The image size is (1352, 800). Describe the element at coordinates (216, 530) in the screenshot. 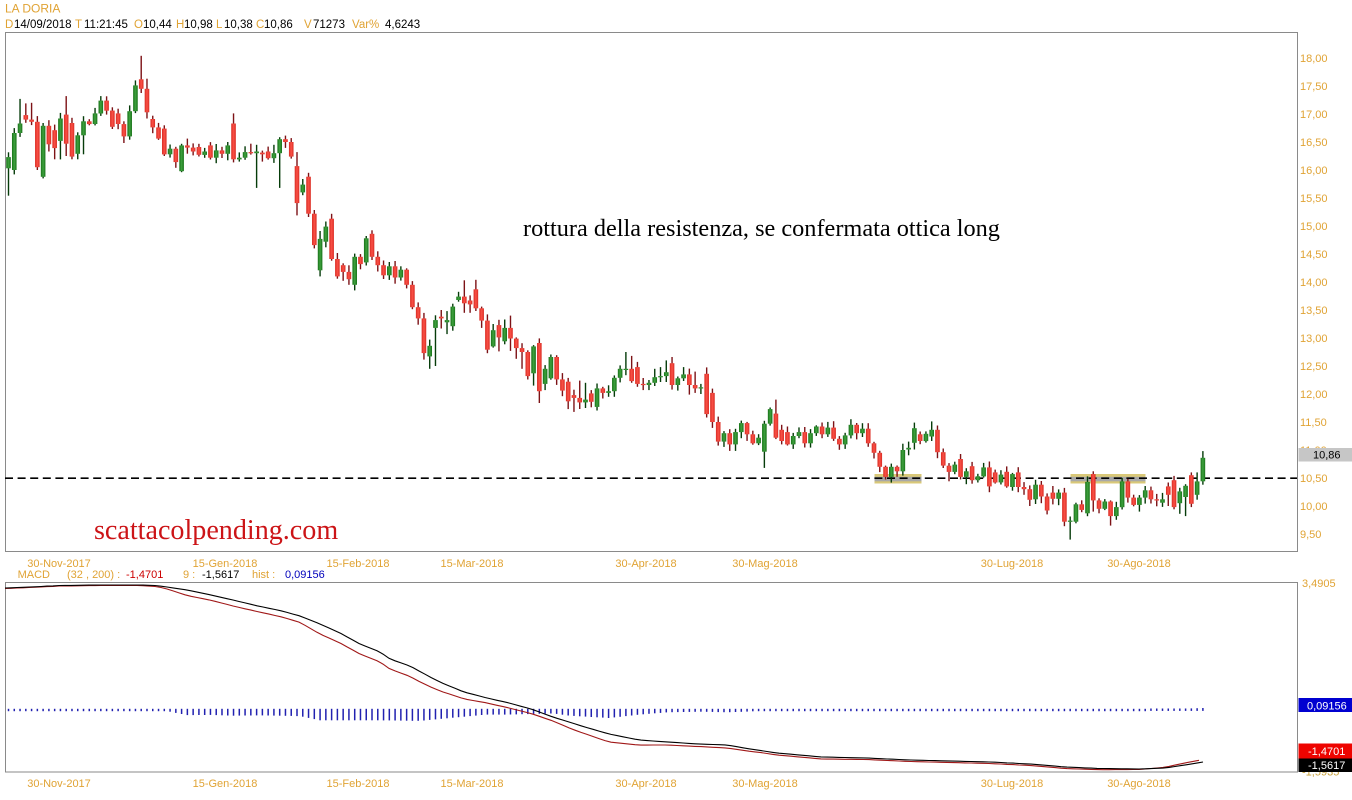

I see `svg-text: scattacolpending.com` at that location.